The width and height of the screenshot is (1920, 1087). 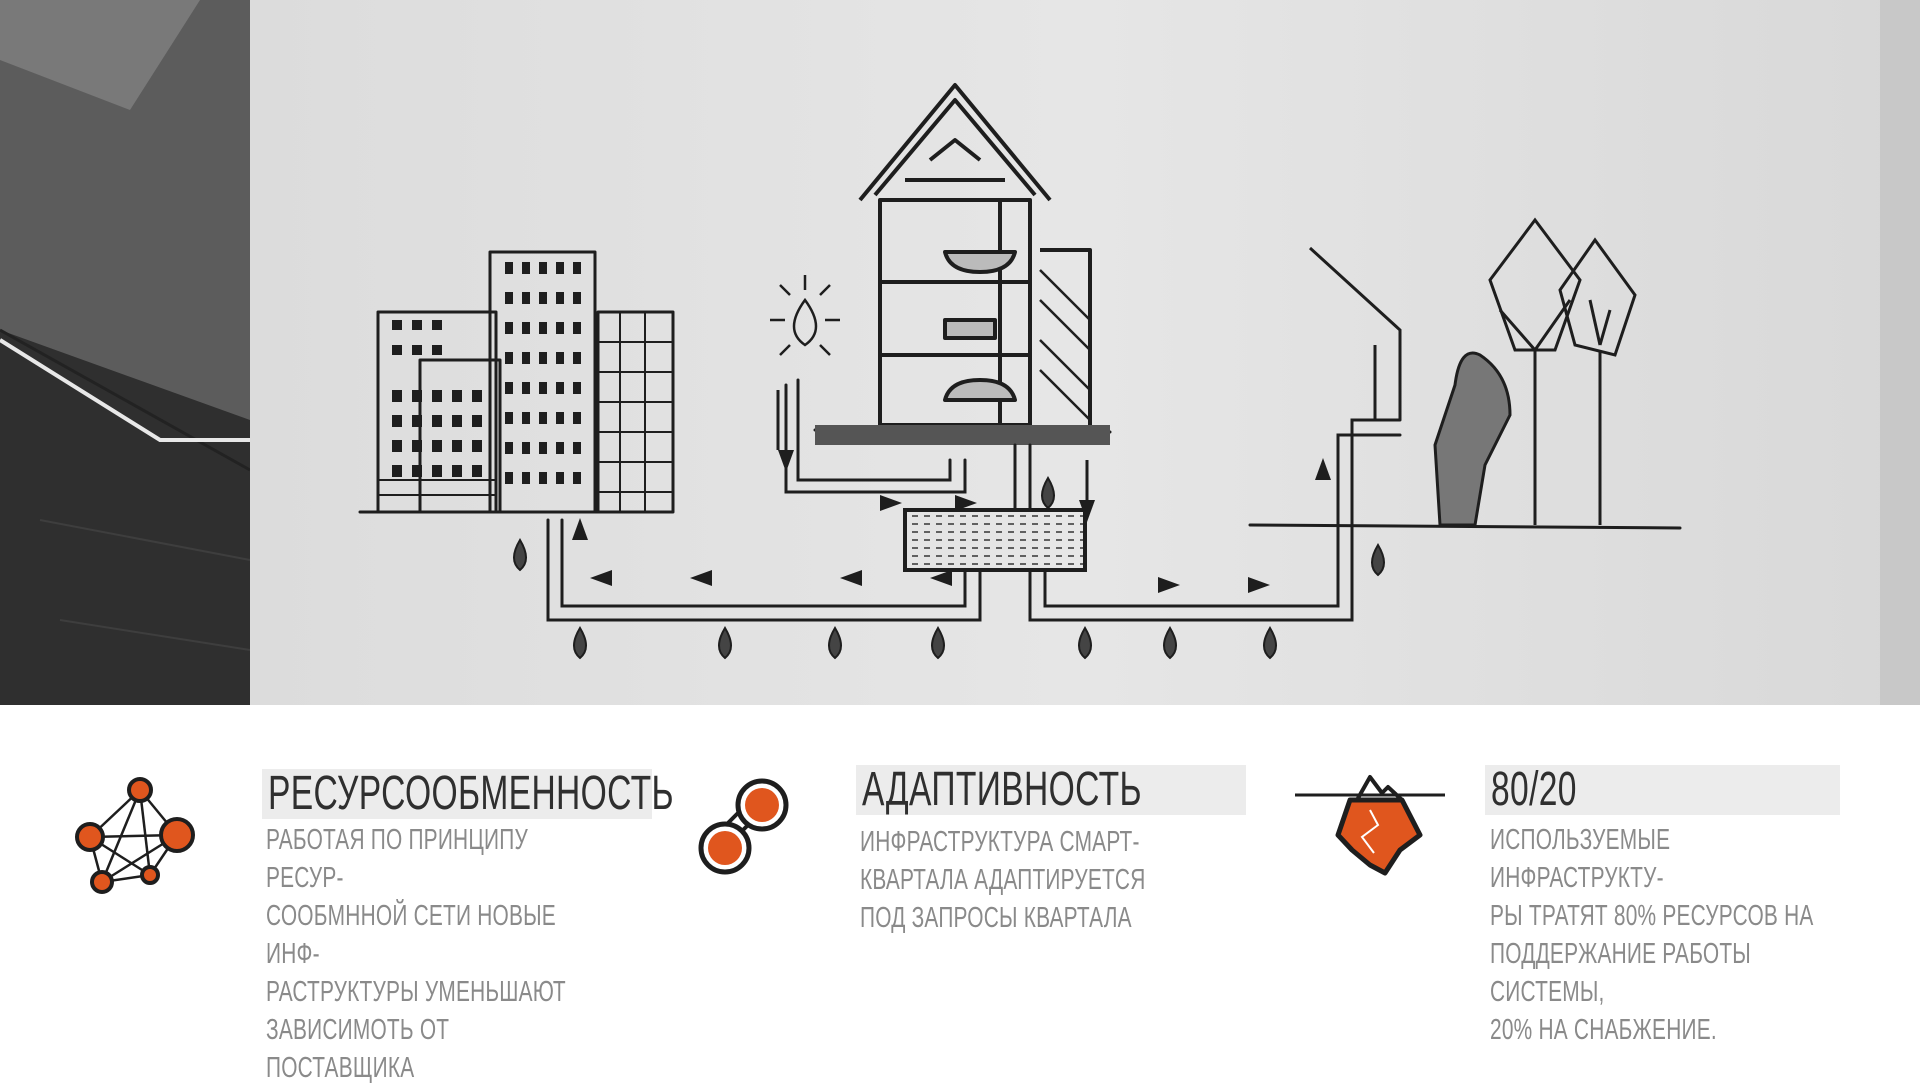 I want to click on feature-title: 80/20, so click(x=1534, y=789).